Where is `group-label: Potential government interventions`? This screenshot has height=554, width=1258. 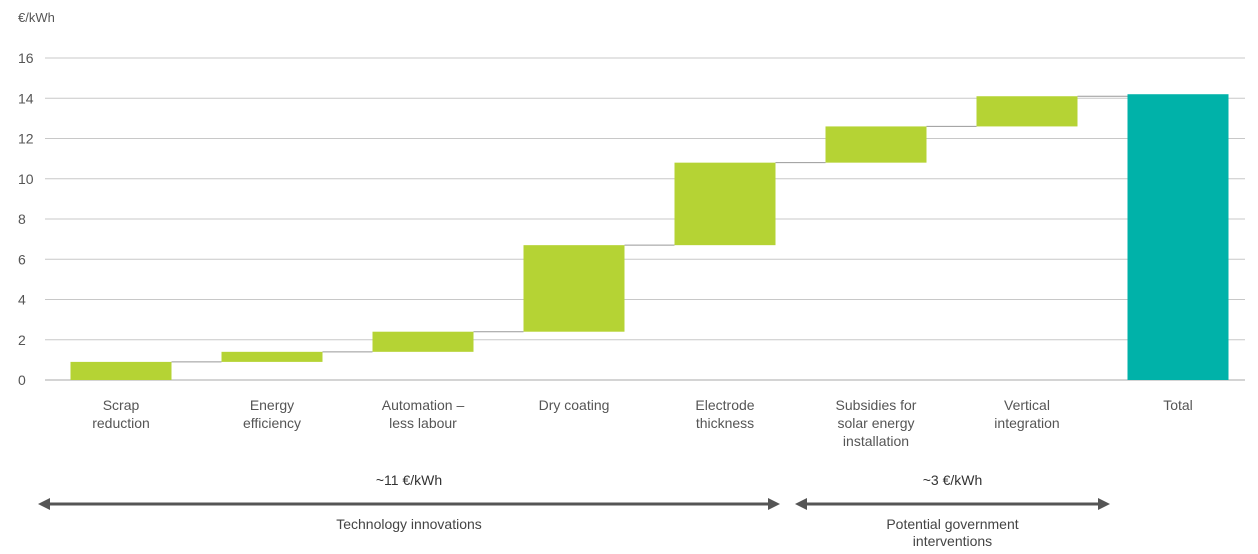
group-label: Potential government interventions is located at coordinates (952, 532).